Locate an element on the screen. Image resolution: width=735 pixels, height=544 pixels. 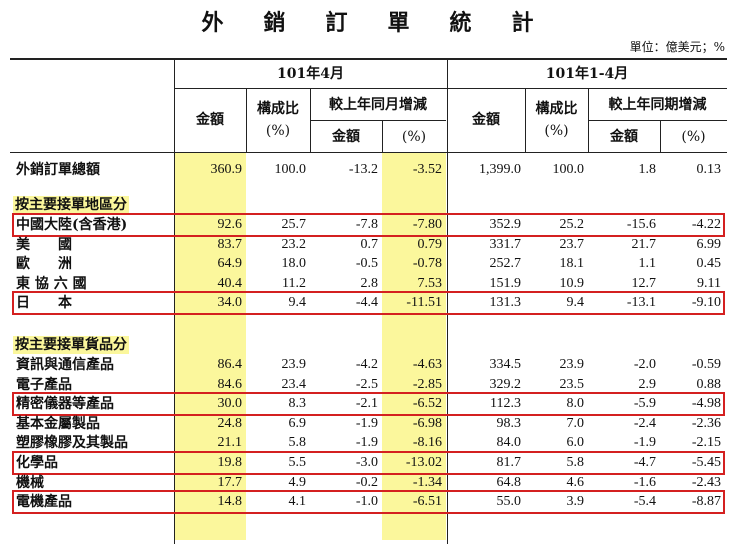
table-cell: 2.9 is located at coordinates (647, 384).